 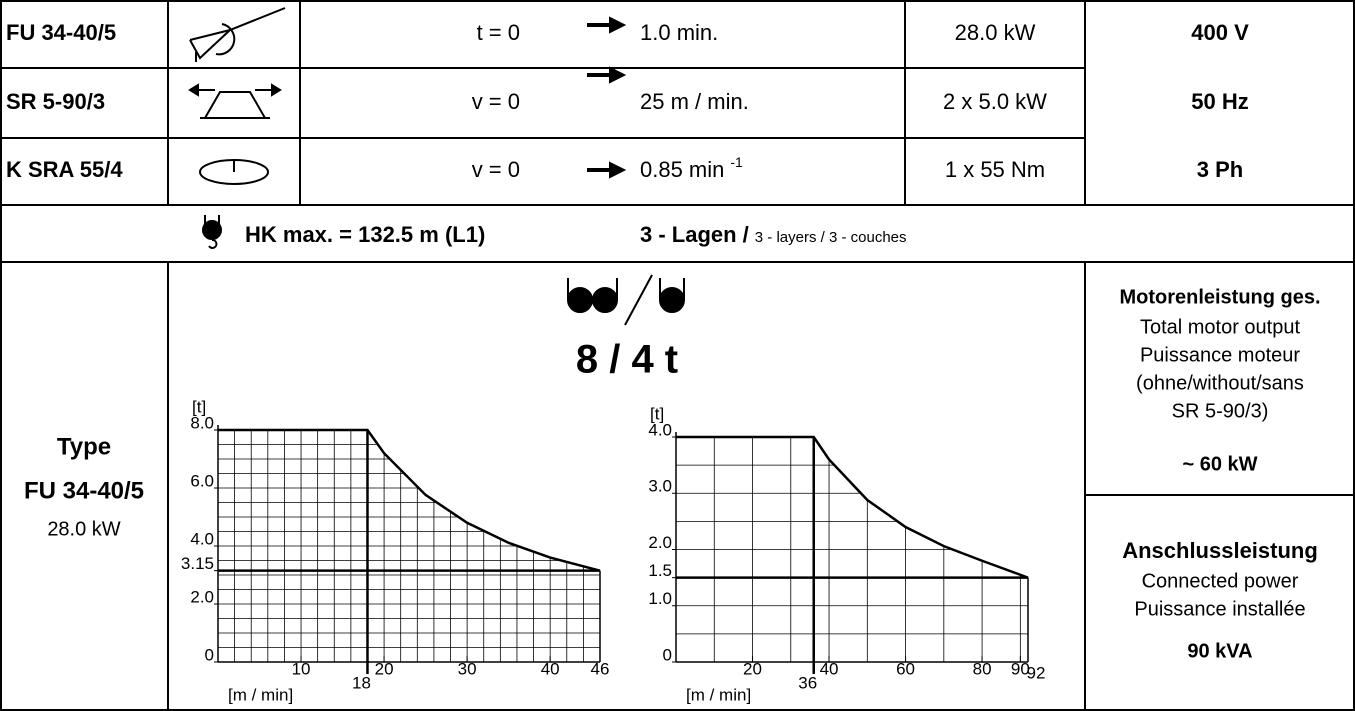 I want to click on layers: 3 - Lagen /, so click(x=694, y=234).